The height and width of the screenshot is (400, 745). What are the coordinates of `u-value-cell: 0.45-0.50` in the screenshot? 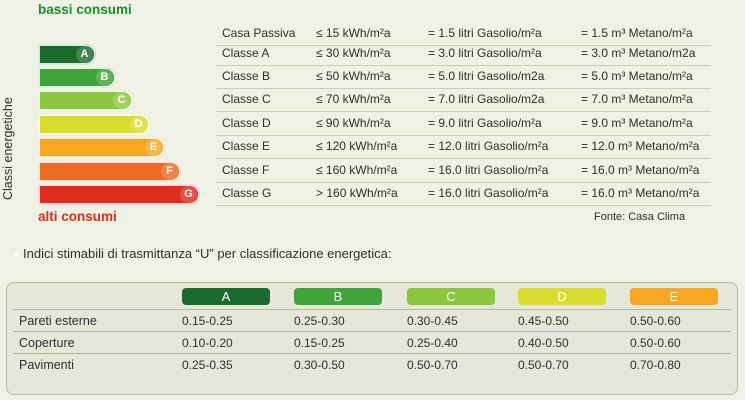 It's located at (543, 321).